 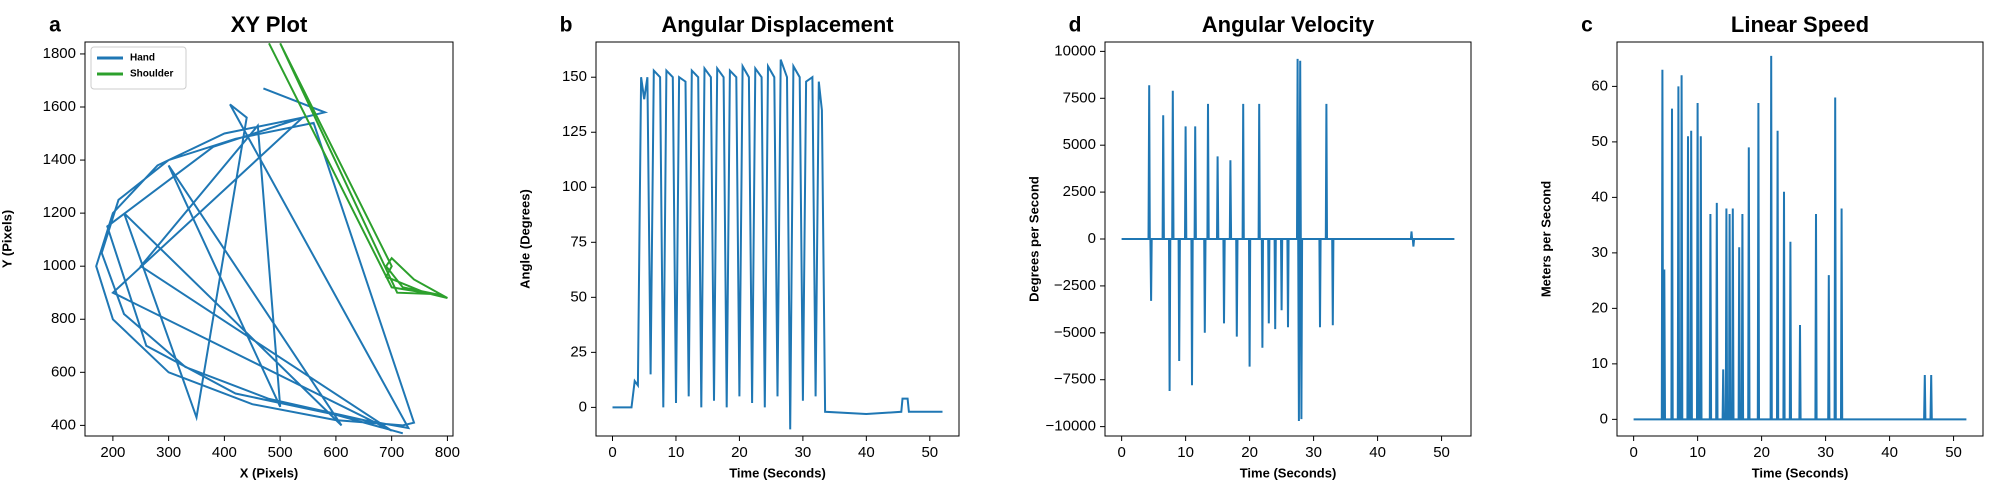 What do you see at coordinates (59, 265) in the screenshot?
I see `y-tick-label: 1000` at bounding box center [59, 265].